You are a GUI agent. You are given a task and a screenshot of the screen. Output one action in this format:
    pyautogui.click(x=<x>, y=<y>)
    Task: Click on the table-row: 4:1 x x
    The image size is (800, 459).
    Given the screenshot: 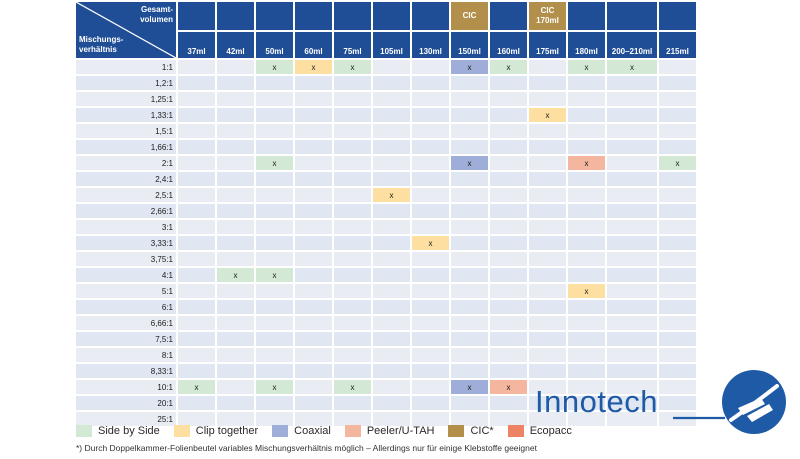 What is the action you would take?
    pyautogui.click(x=386, y=275)
    